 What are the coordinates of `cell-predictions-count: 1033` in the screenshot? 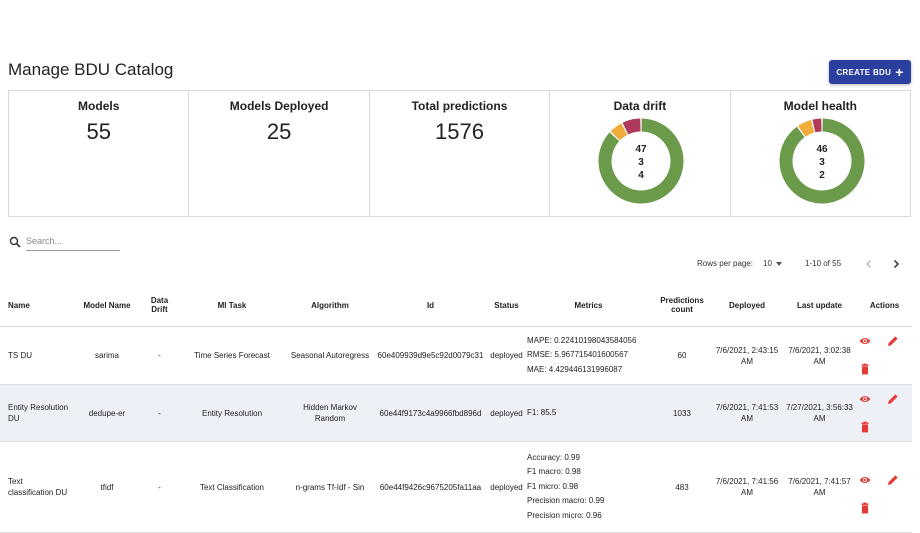 It's located at (682, 413).